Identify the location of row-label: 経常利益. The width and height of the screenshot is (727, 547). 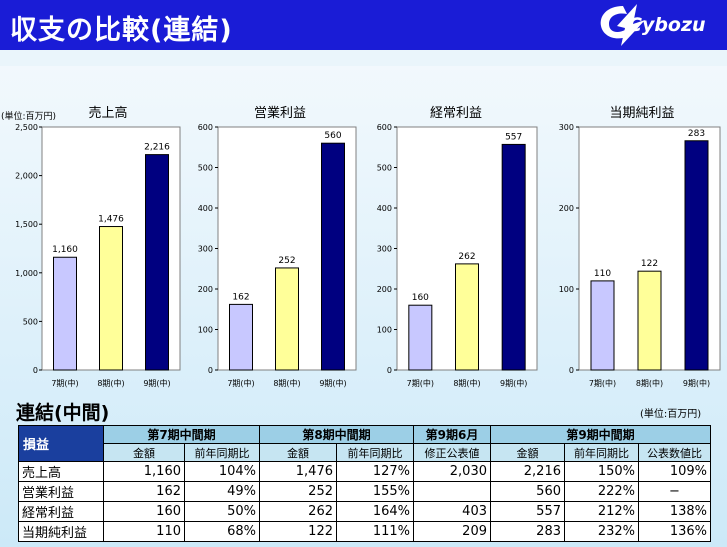
(61, 511).